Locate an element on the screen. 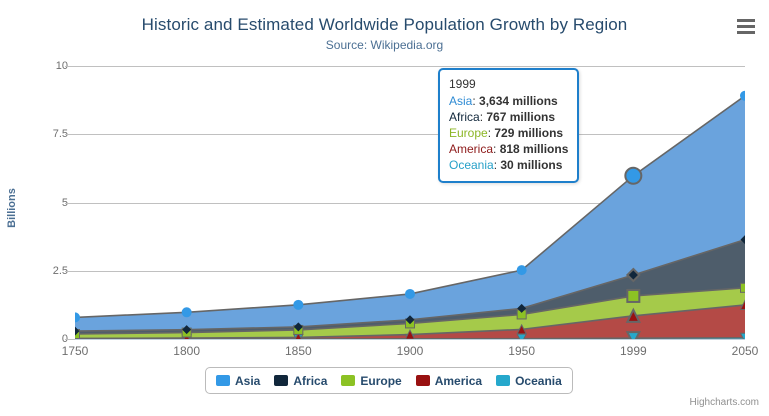 The width and height of the screenshot is (769, 416). legend-item-africa: Africa is located at coordinates (300, 381).